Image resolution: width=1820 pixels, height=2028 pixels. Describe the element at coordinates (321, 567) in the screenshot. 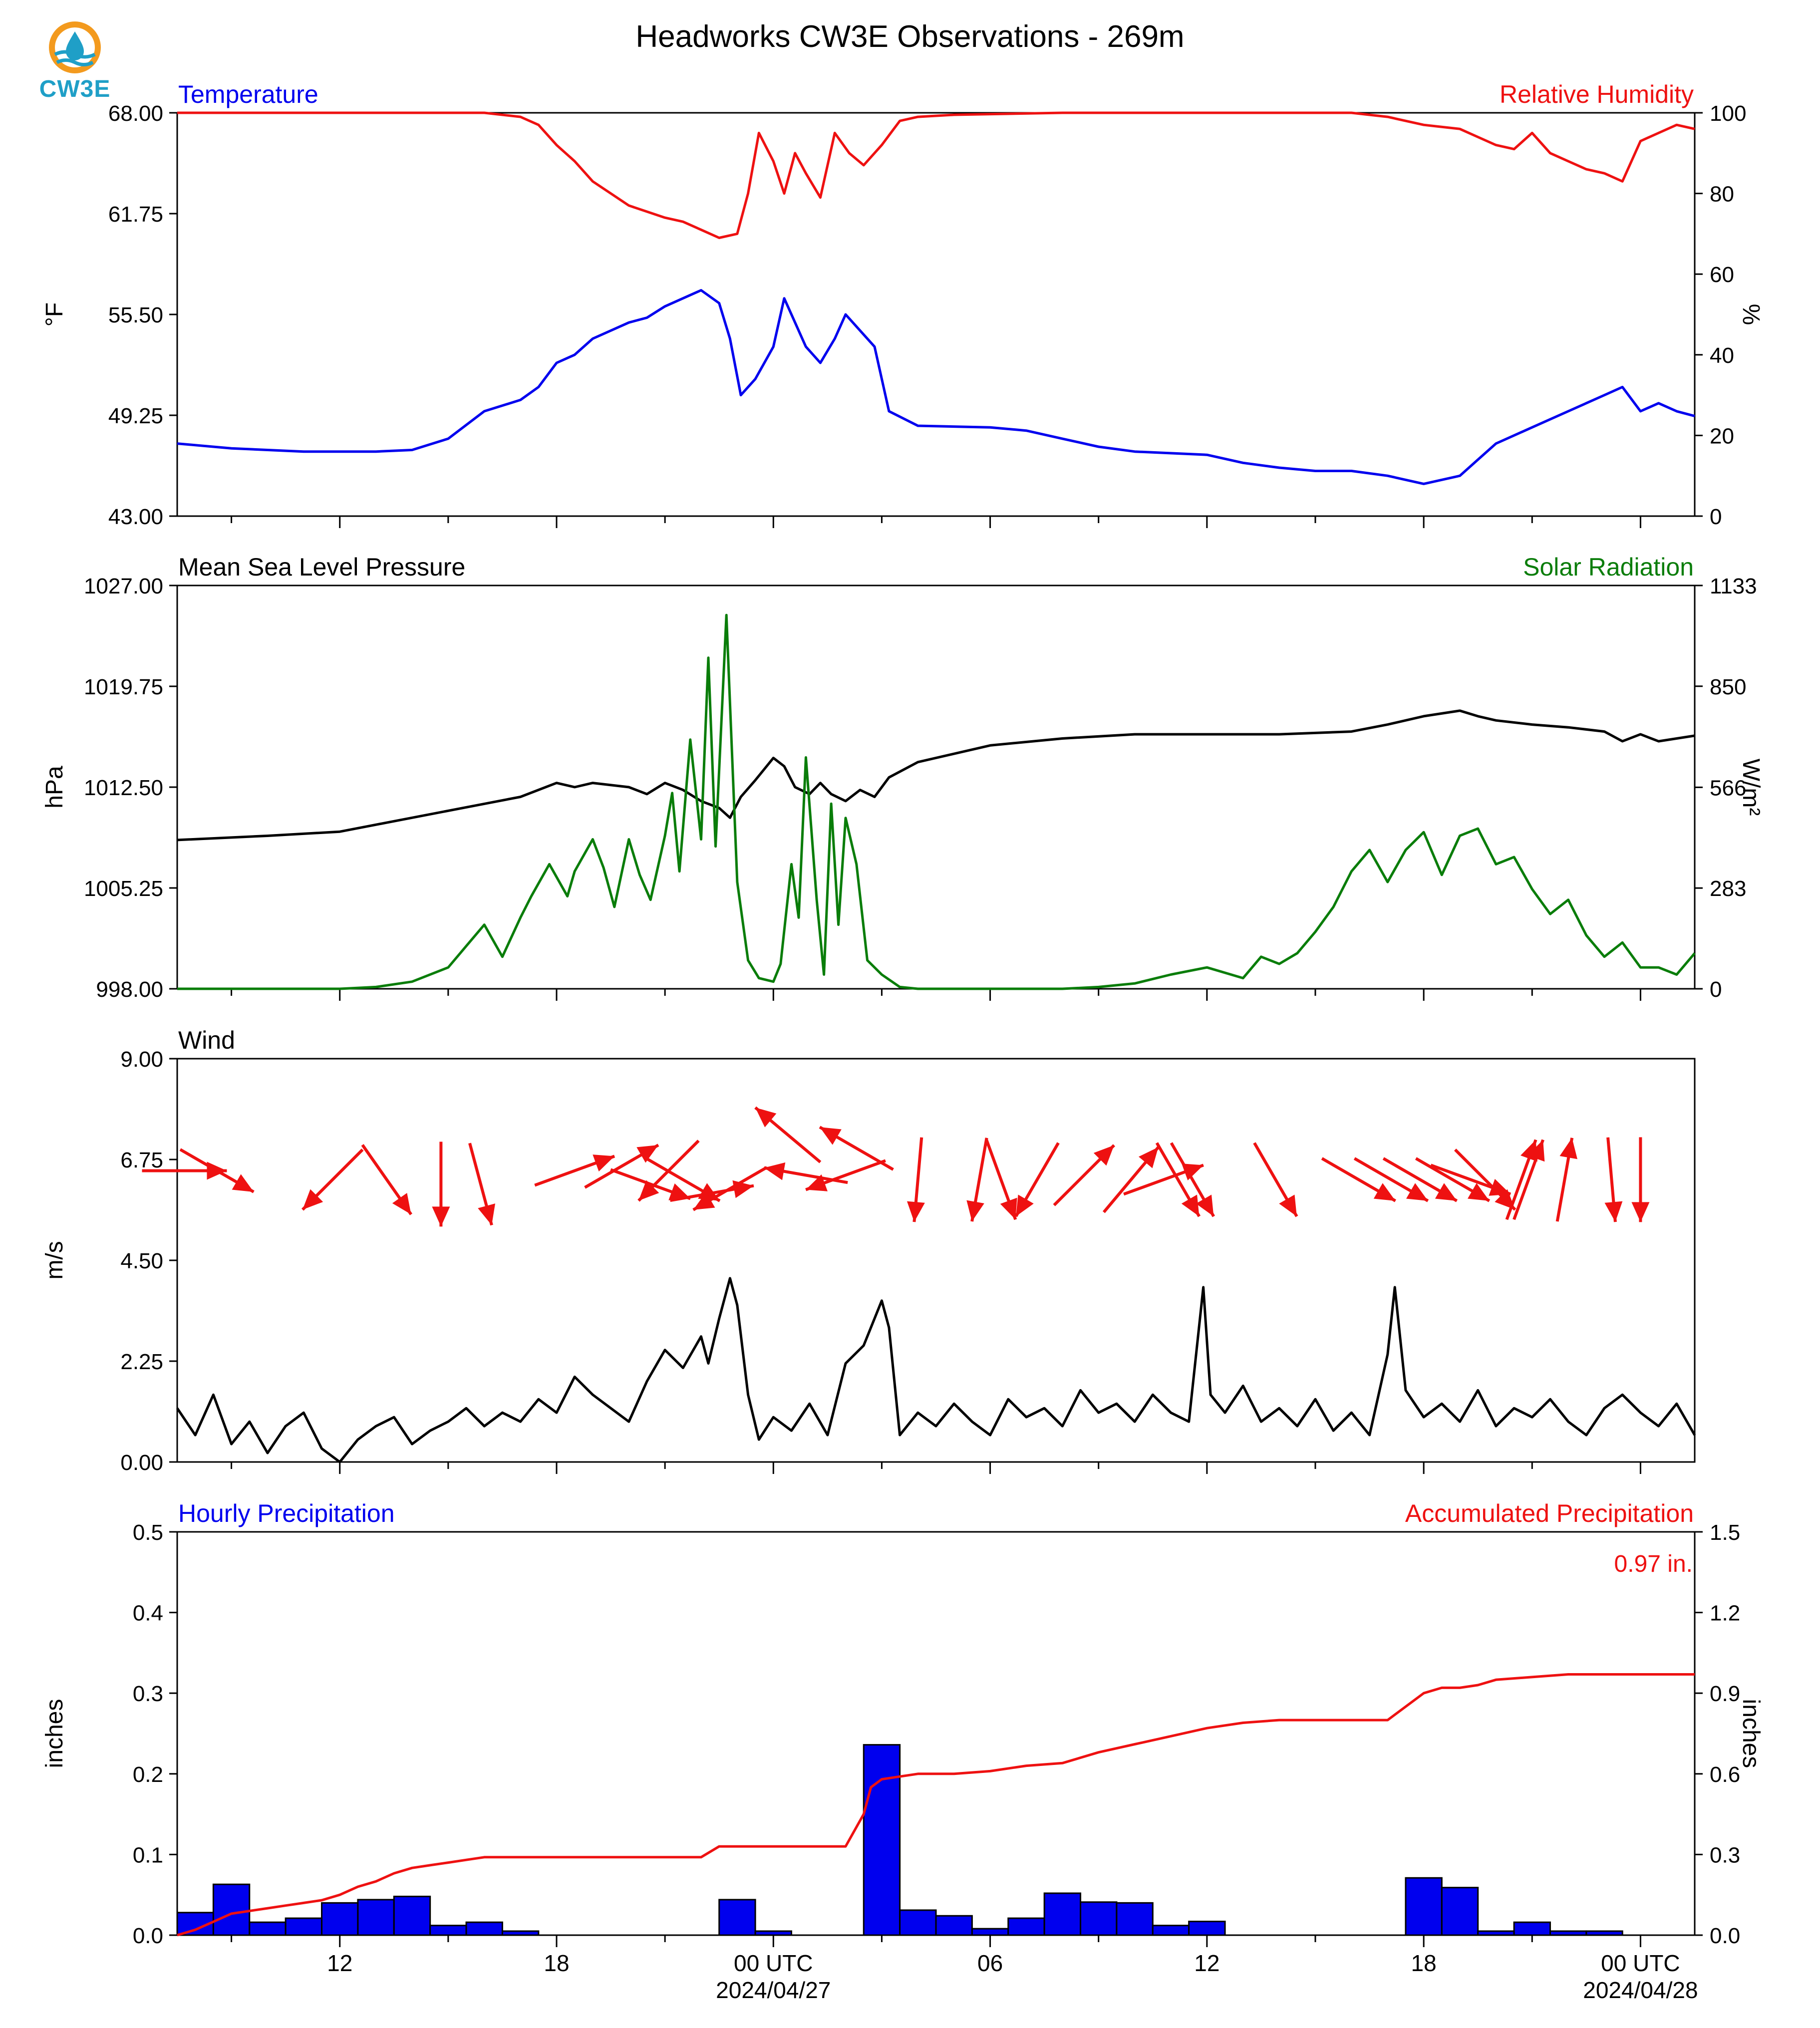

I see `panel-title-left: Mean Sea Level Pressure` at that location.